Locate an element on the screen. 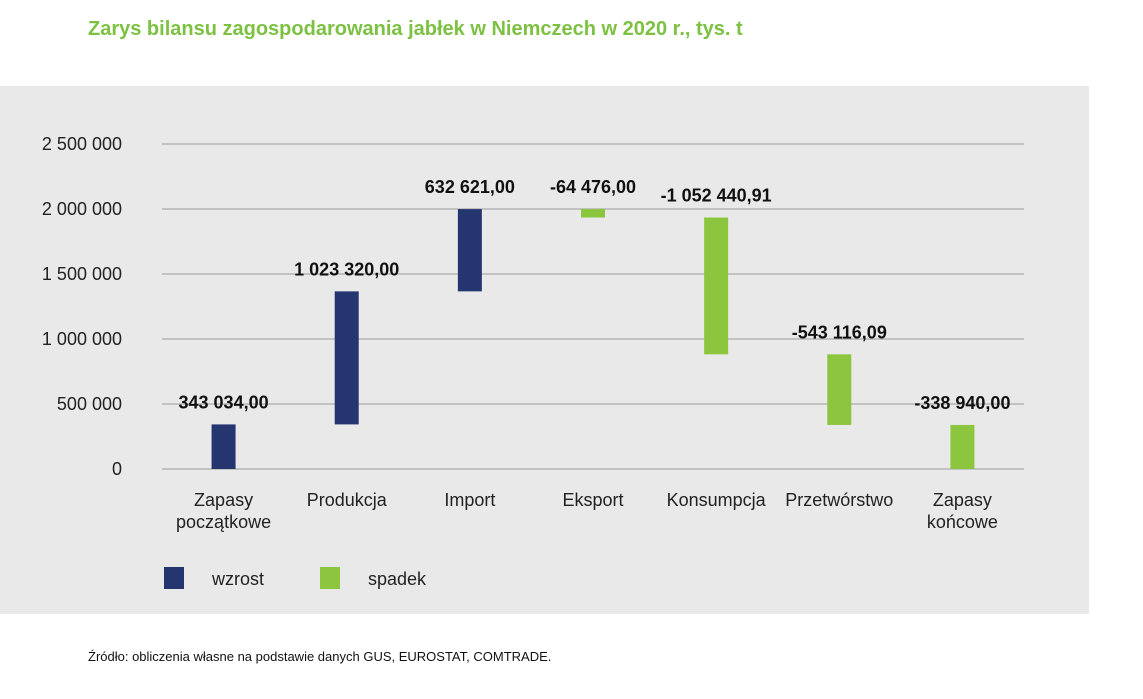 Image resolution: width=1143 pixels, height=699 pixels. y-tick-label: 1 500 000 is located at coordinates (82, 274).